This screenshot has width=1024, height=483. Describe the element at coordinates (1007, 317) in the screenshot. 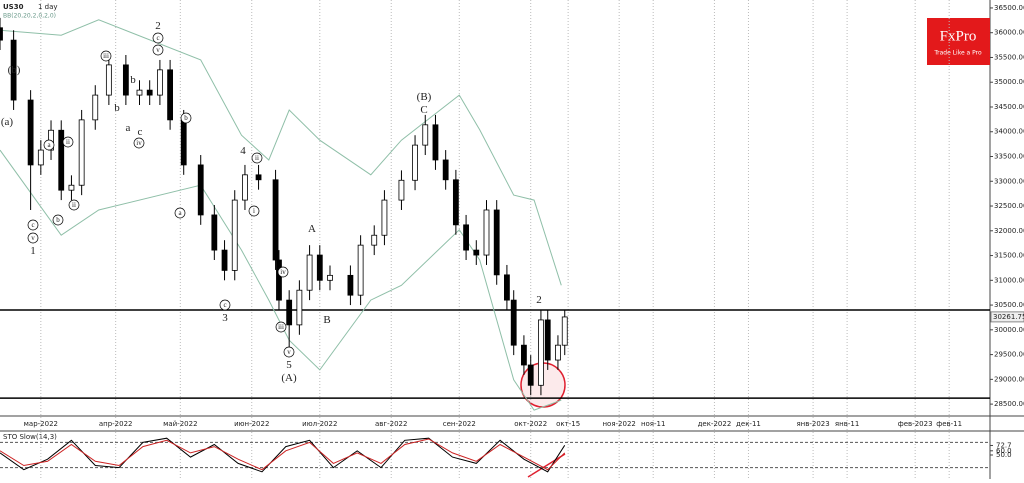

I see `last-price-box` at that location.